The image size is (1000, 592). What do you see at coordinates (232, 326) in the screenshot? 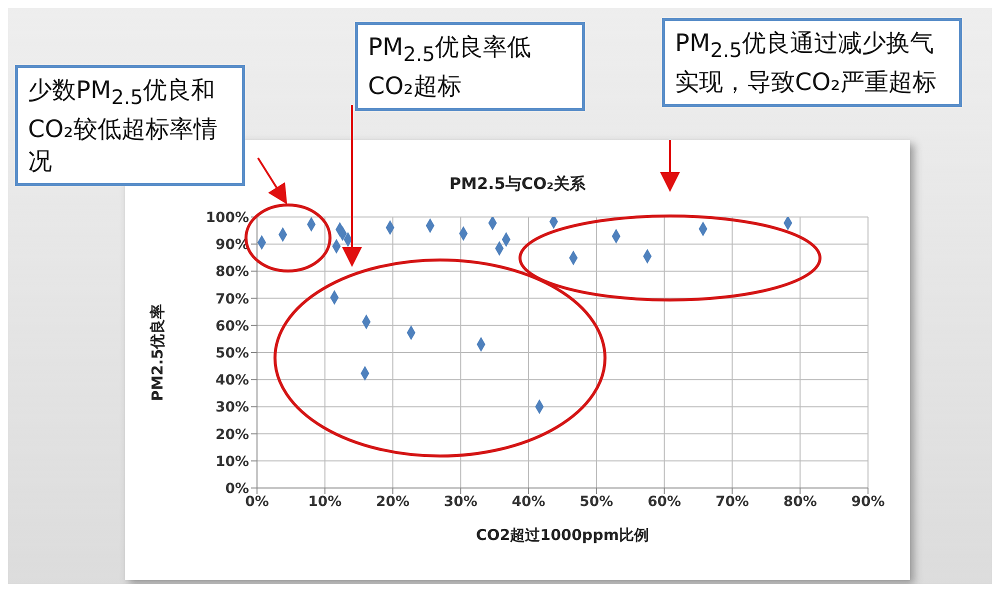
I see `y-tick-label: 60%` at bounding box center [232, 326].